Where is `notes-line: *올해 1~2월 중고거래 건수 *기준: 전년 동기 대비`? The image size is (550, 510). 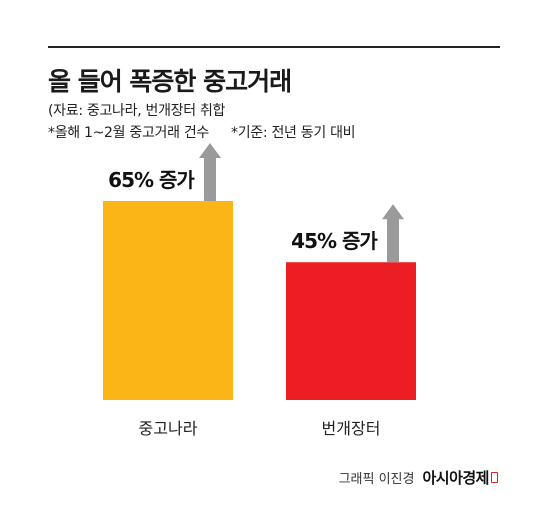
notes-line: *올해 1~2월 중고거래 건수 *기준: 전년 동기 대비 is located at coordinates (202, 132).